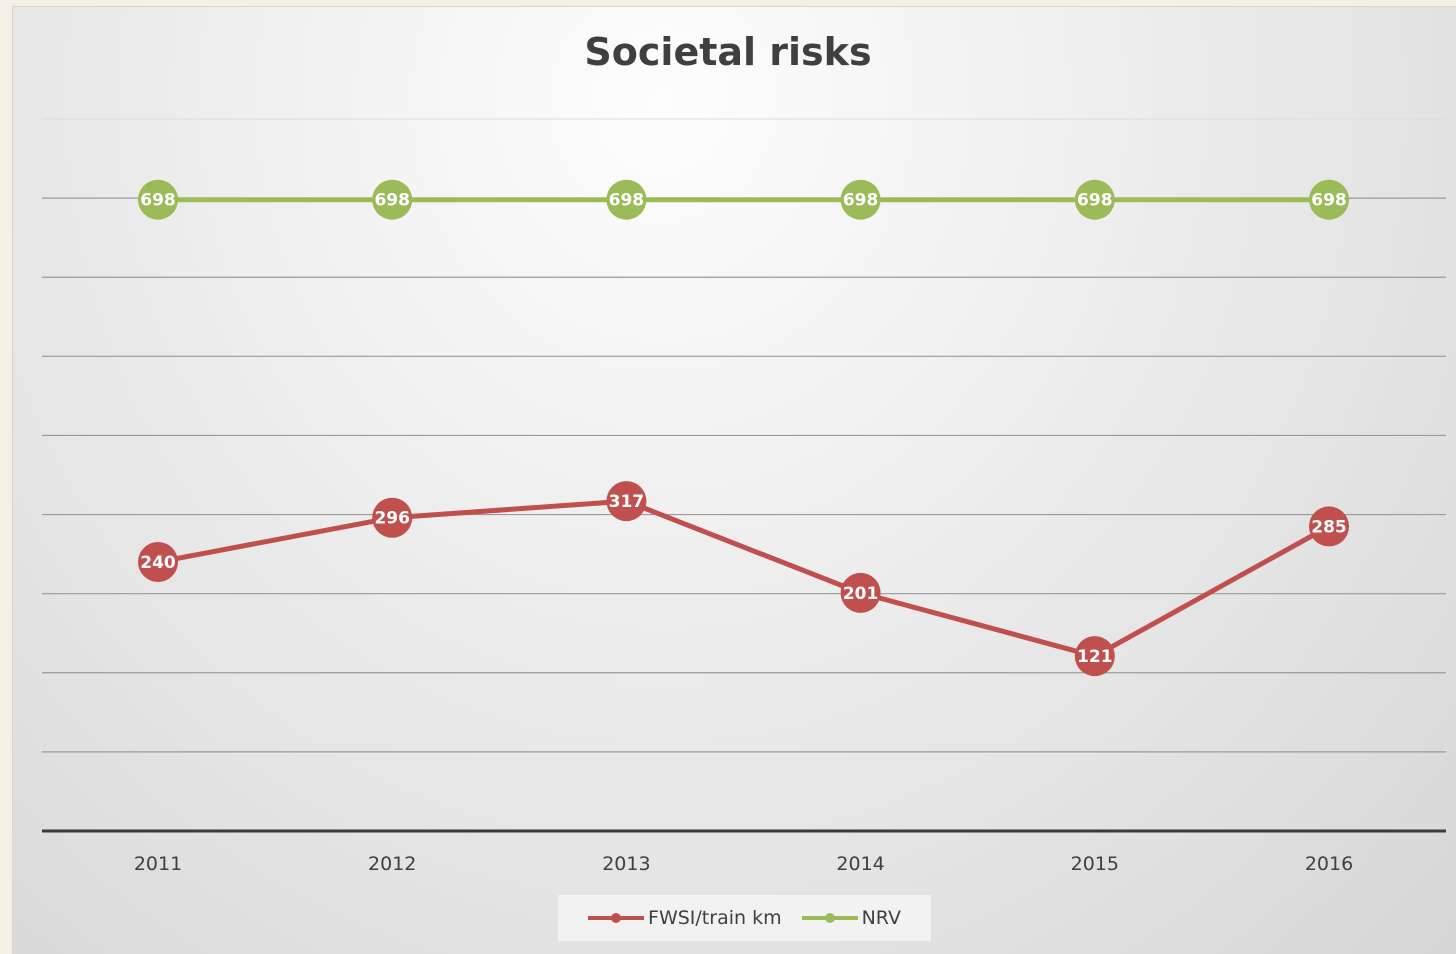  I want to click on legend-item-nrv: NRV, so click(851, 918).